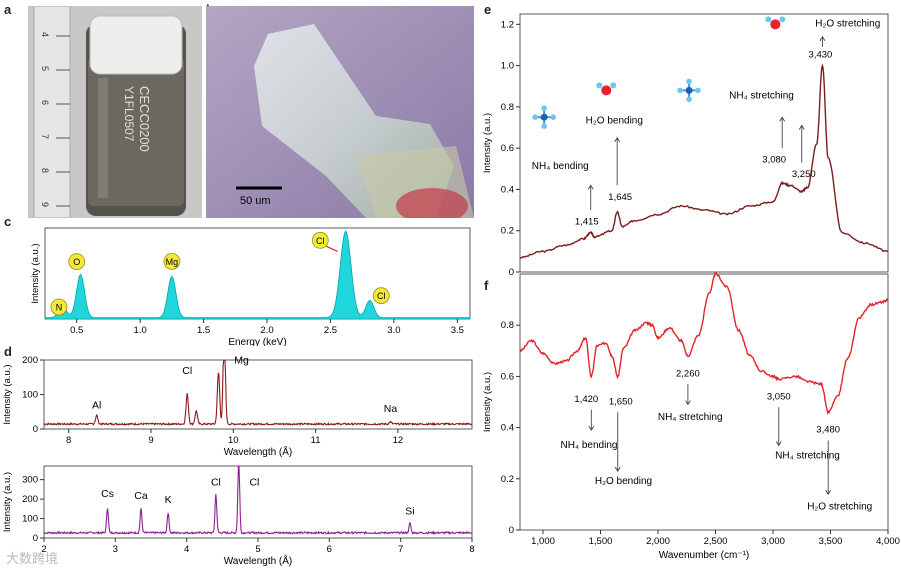 Image resolution: width=901 pixels, height=570 pixels. What do you see at coordinates (507, 148) in the screenshot?
I see `raman-y-tick-label: 0.6` at bounding box center [507, 148].